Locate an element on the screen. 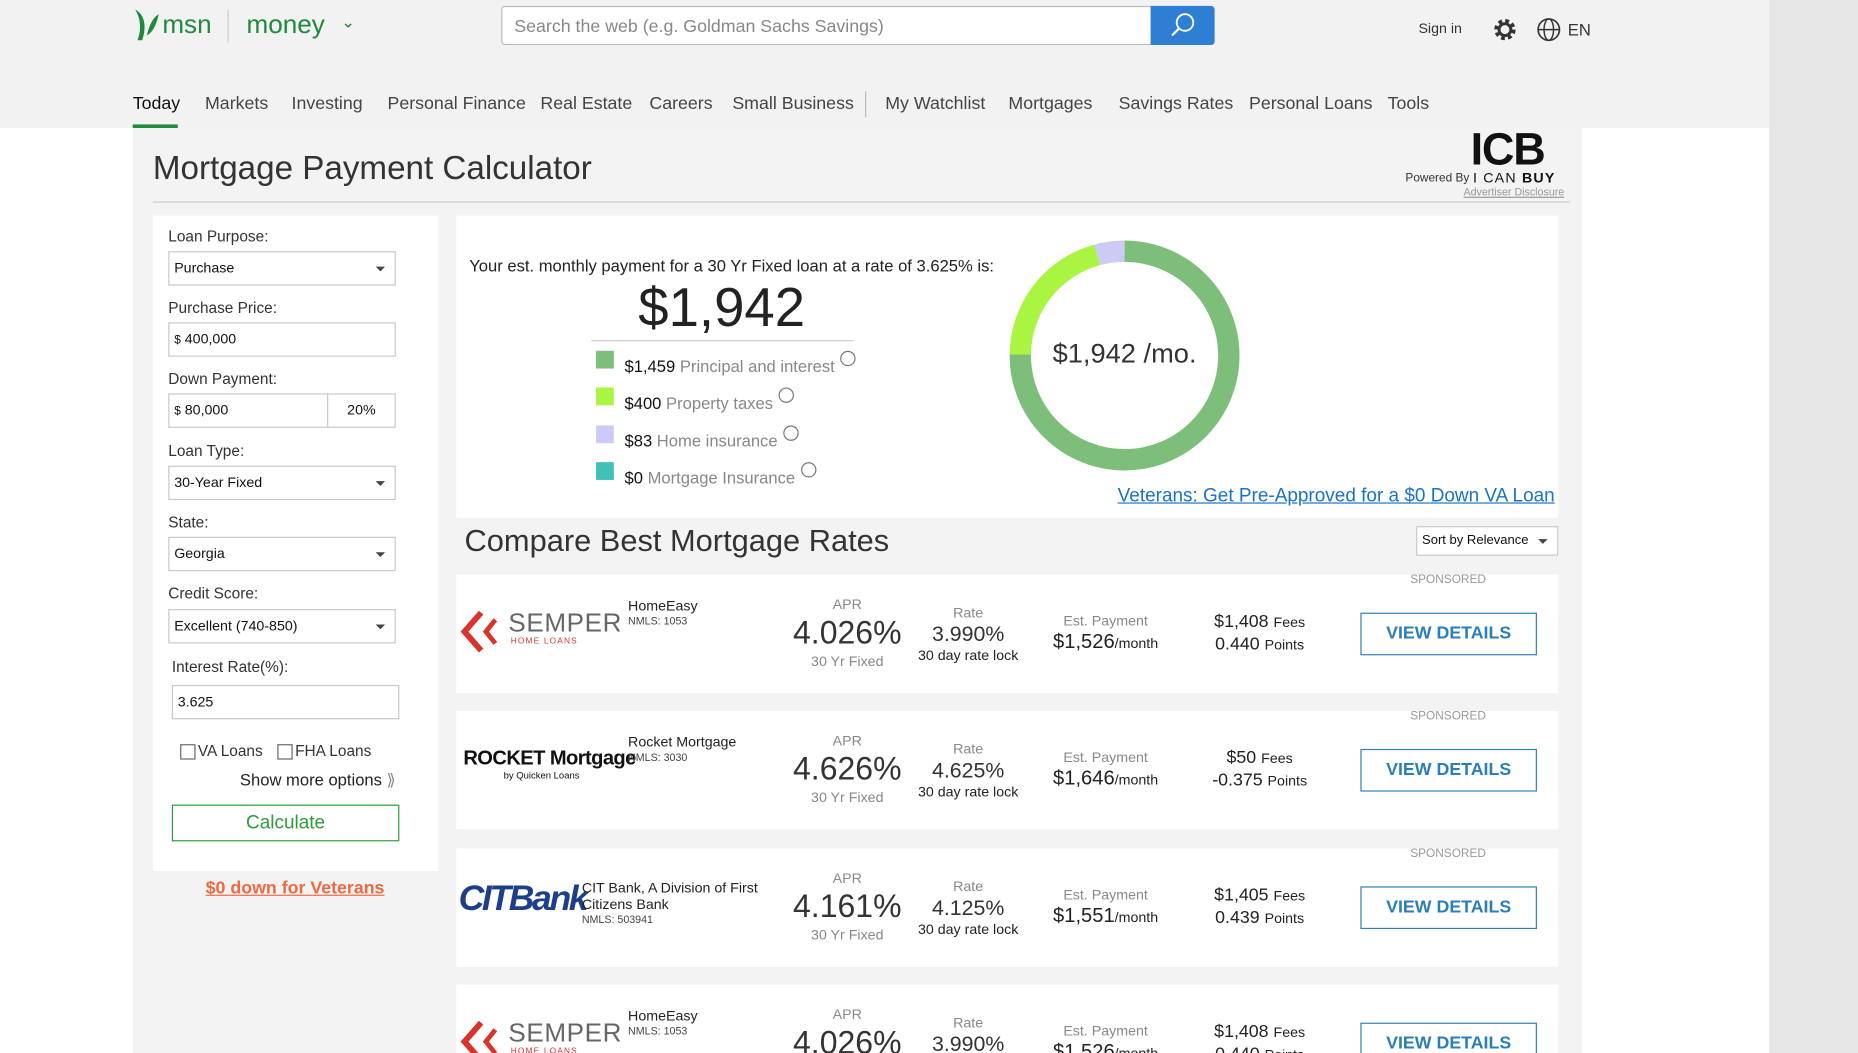 Image resolution: width=1858 pixels, height=1053 pixels. sponsored: SPONSORED is located at coordinates (1448, 854).